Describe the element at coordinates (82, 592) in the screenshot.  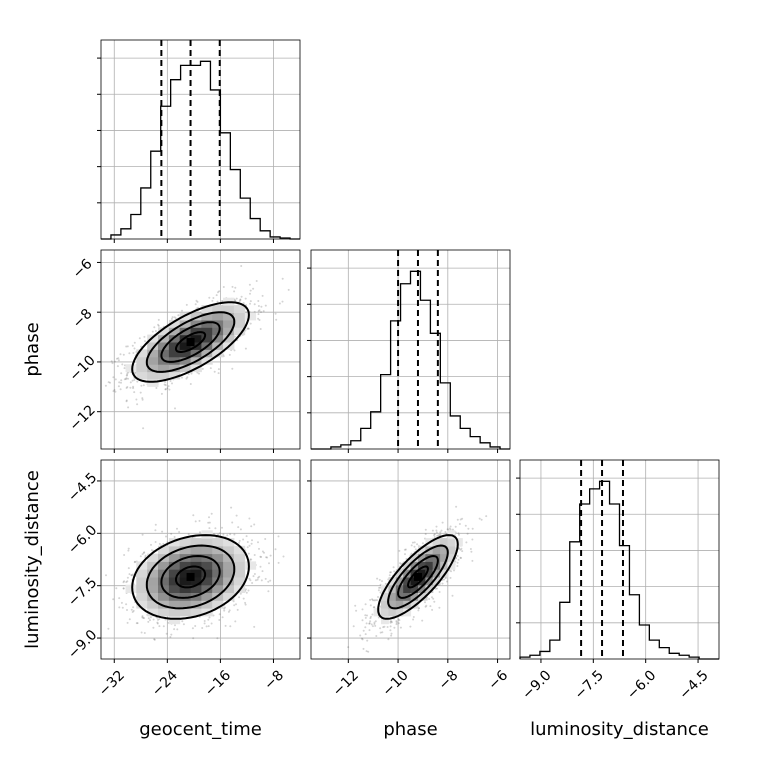
I see `y-tick-label-luminosity_distance: −7.5` at that location.